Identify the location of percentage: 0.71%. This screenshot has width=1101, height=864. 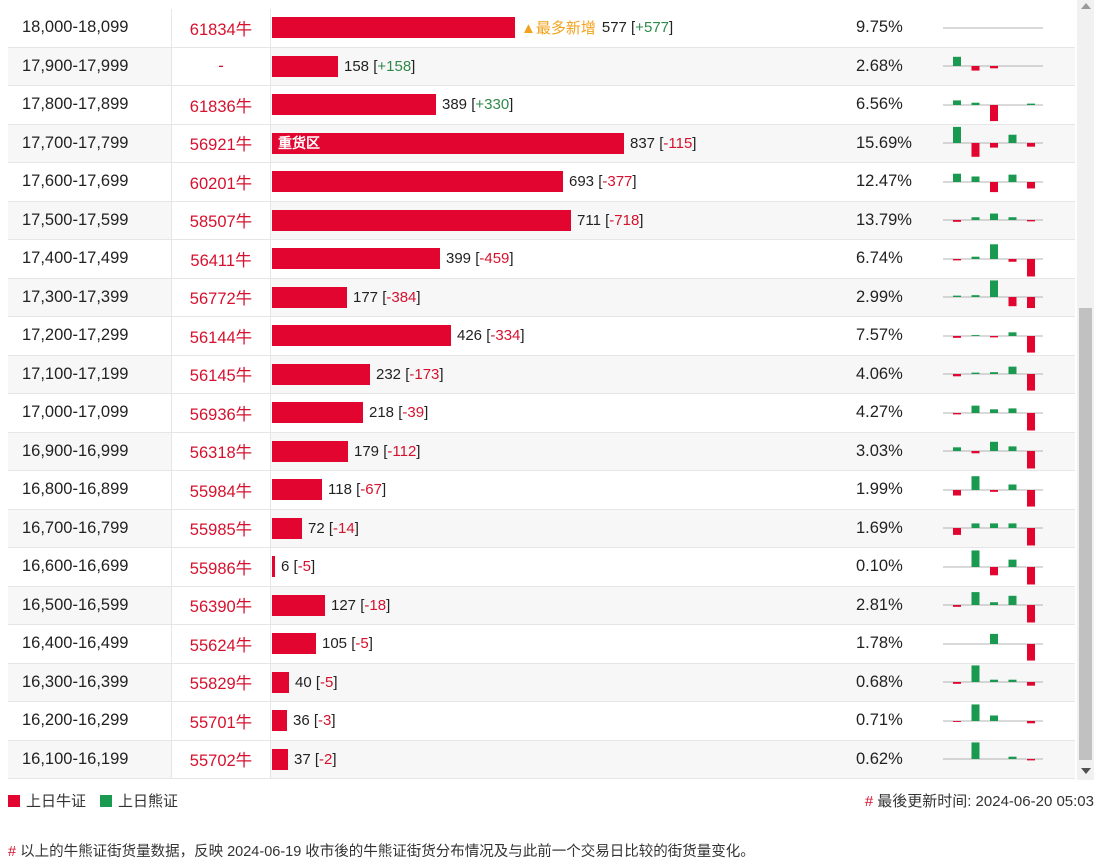
(879, 720).